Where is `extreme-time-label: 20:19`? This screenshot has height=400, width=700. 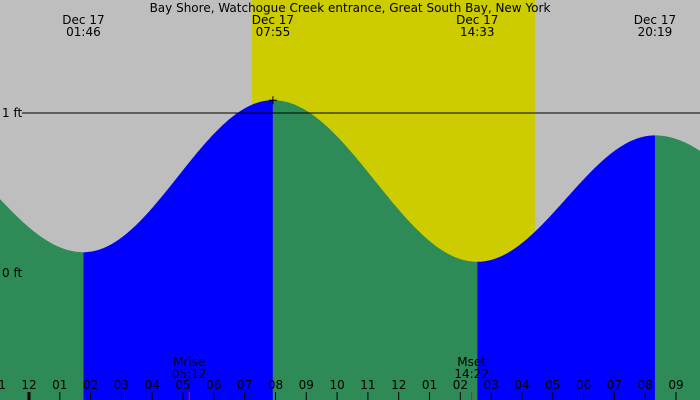
extreme-time-label: 20:19 is located at coordinates (655, 32).